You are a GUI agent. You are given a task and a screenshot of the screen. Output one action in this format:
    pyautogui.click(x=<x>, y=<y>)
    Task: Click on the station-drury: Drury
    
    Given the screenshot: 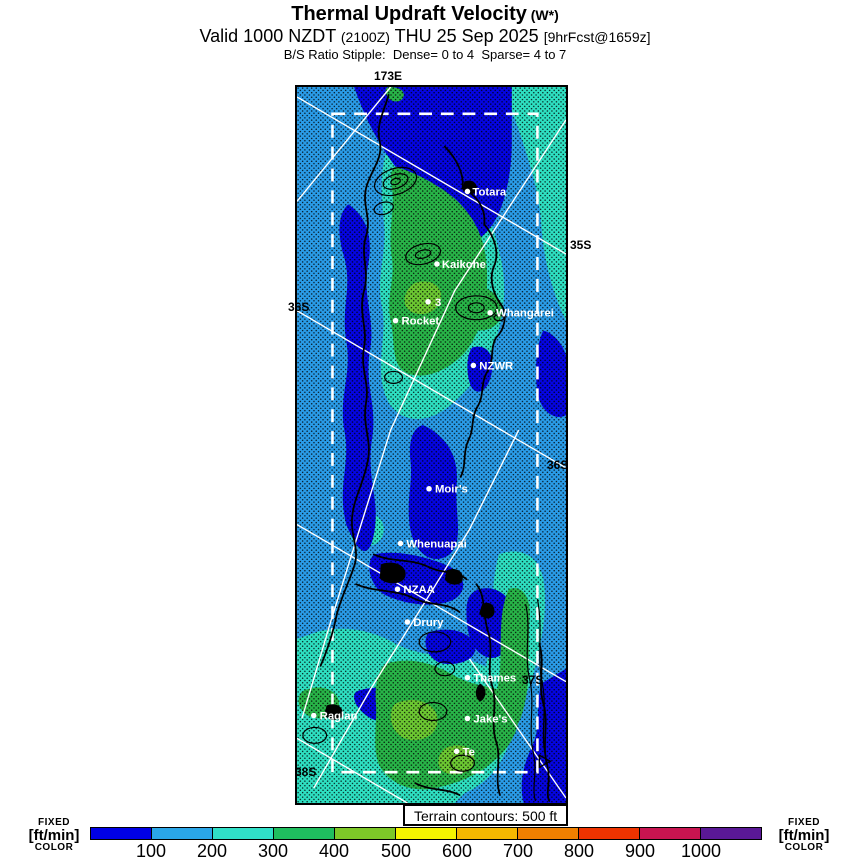 What is the action you would take?
    pyautogui.click(x=424, y=623)
    